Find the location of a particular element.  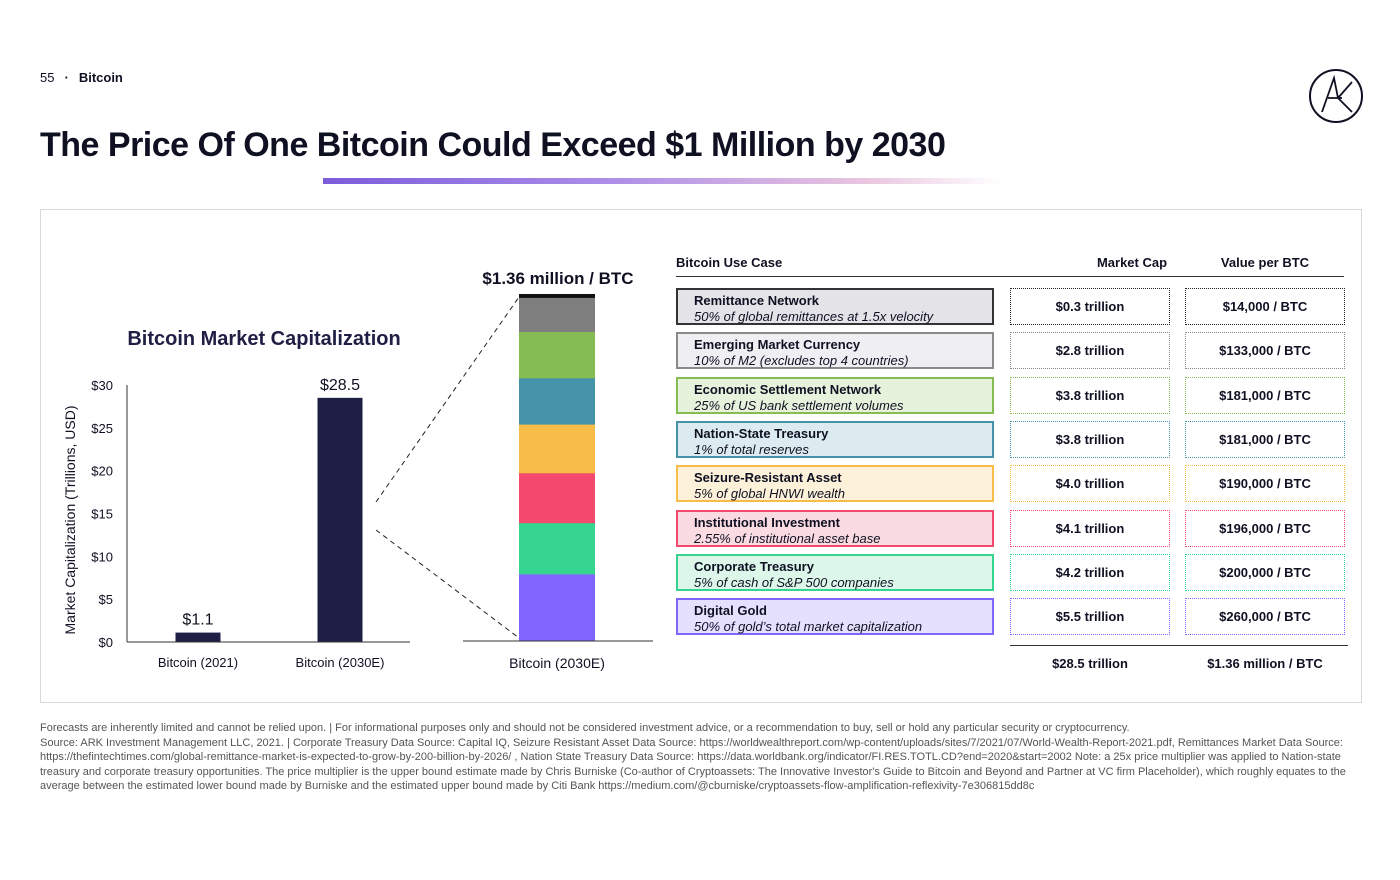

use-case-name: Digital Gold is located at coordinates (730, 611).